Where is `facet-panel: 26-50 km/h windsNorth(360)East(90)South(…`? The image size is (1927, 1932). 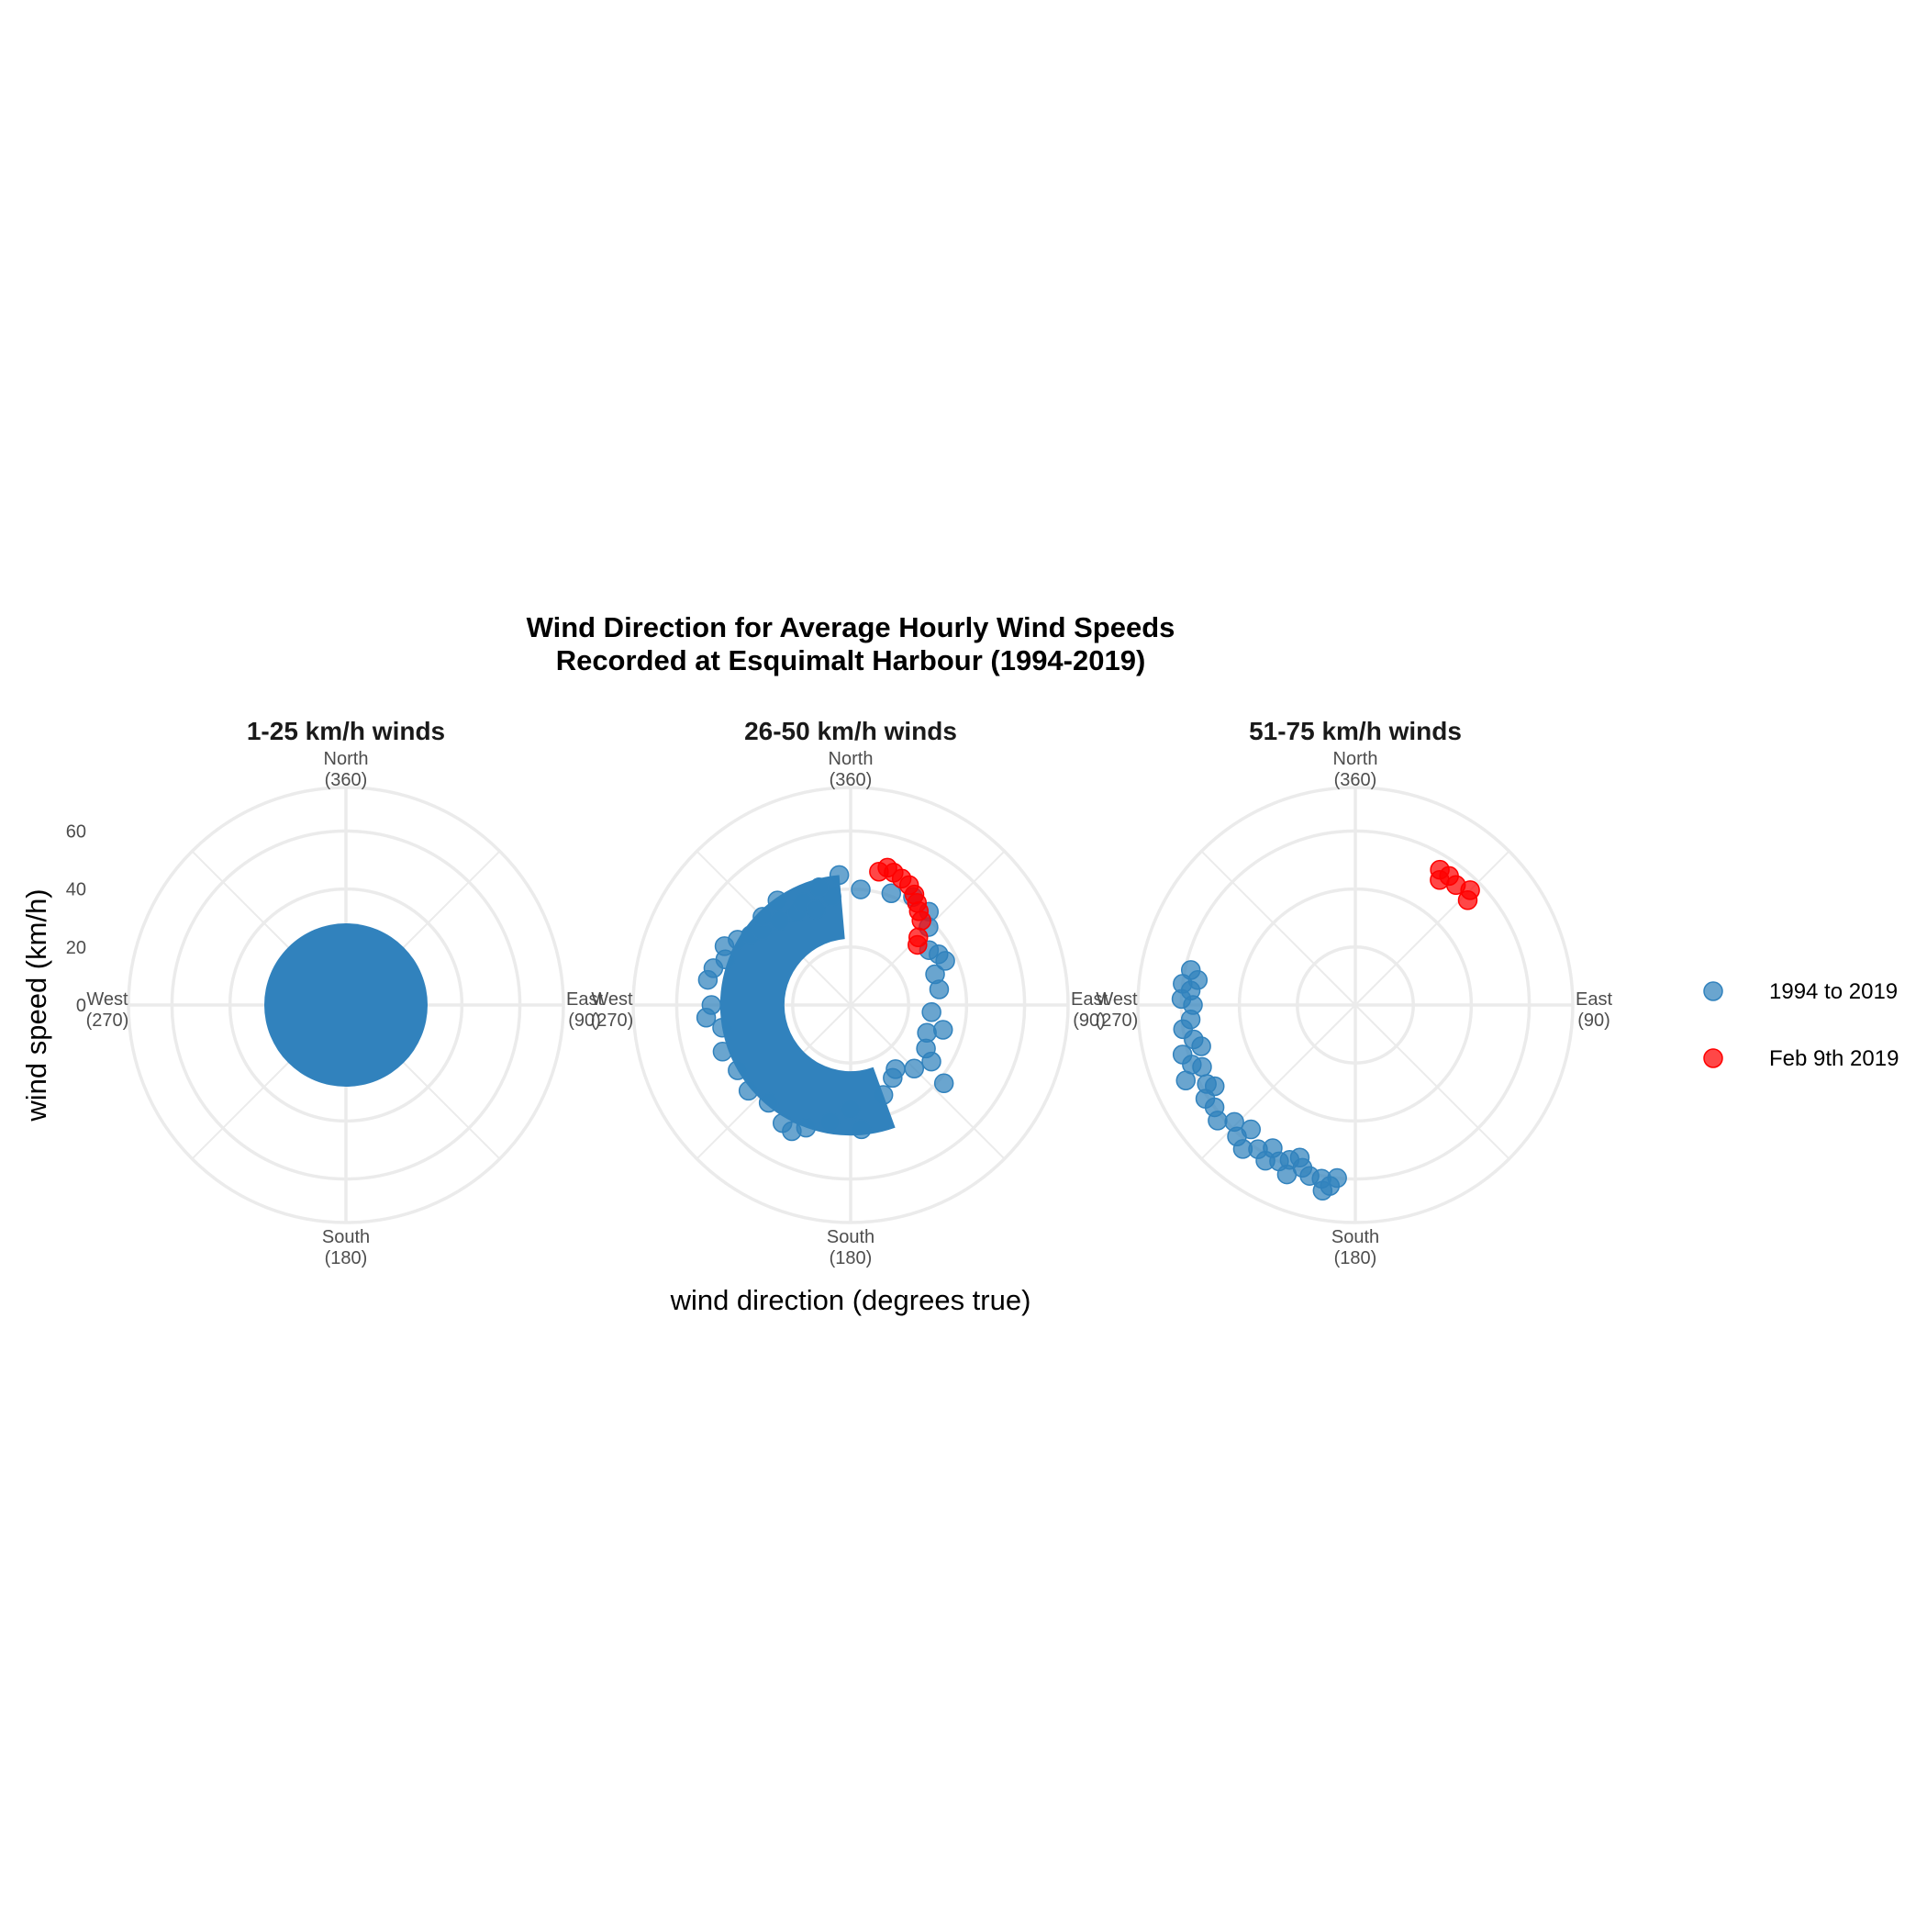
facet-panel: 26-50 km/h windsNorth(360)East(90)South(… is located at coordinates (849, 992).